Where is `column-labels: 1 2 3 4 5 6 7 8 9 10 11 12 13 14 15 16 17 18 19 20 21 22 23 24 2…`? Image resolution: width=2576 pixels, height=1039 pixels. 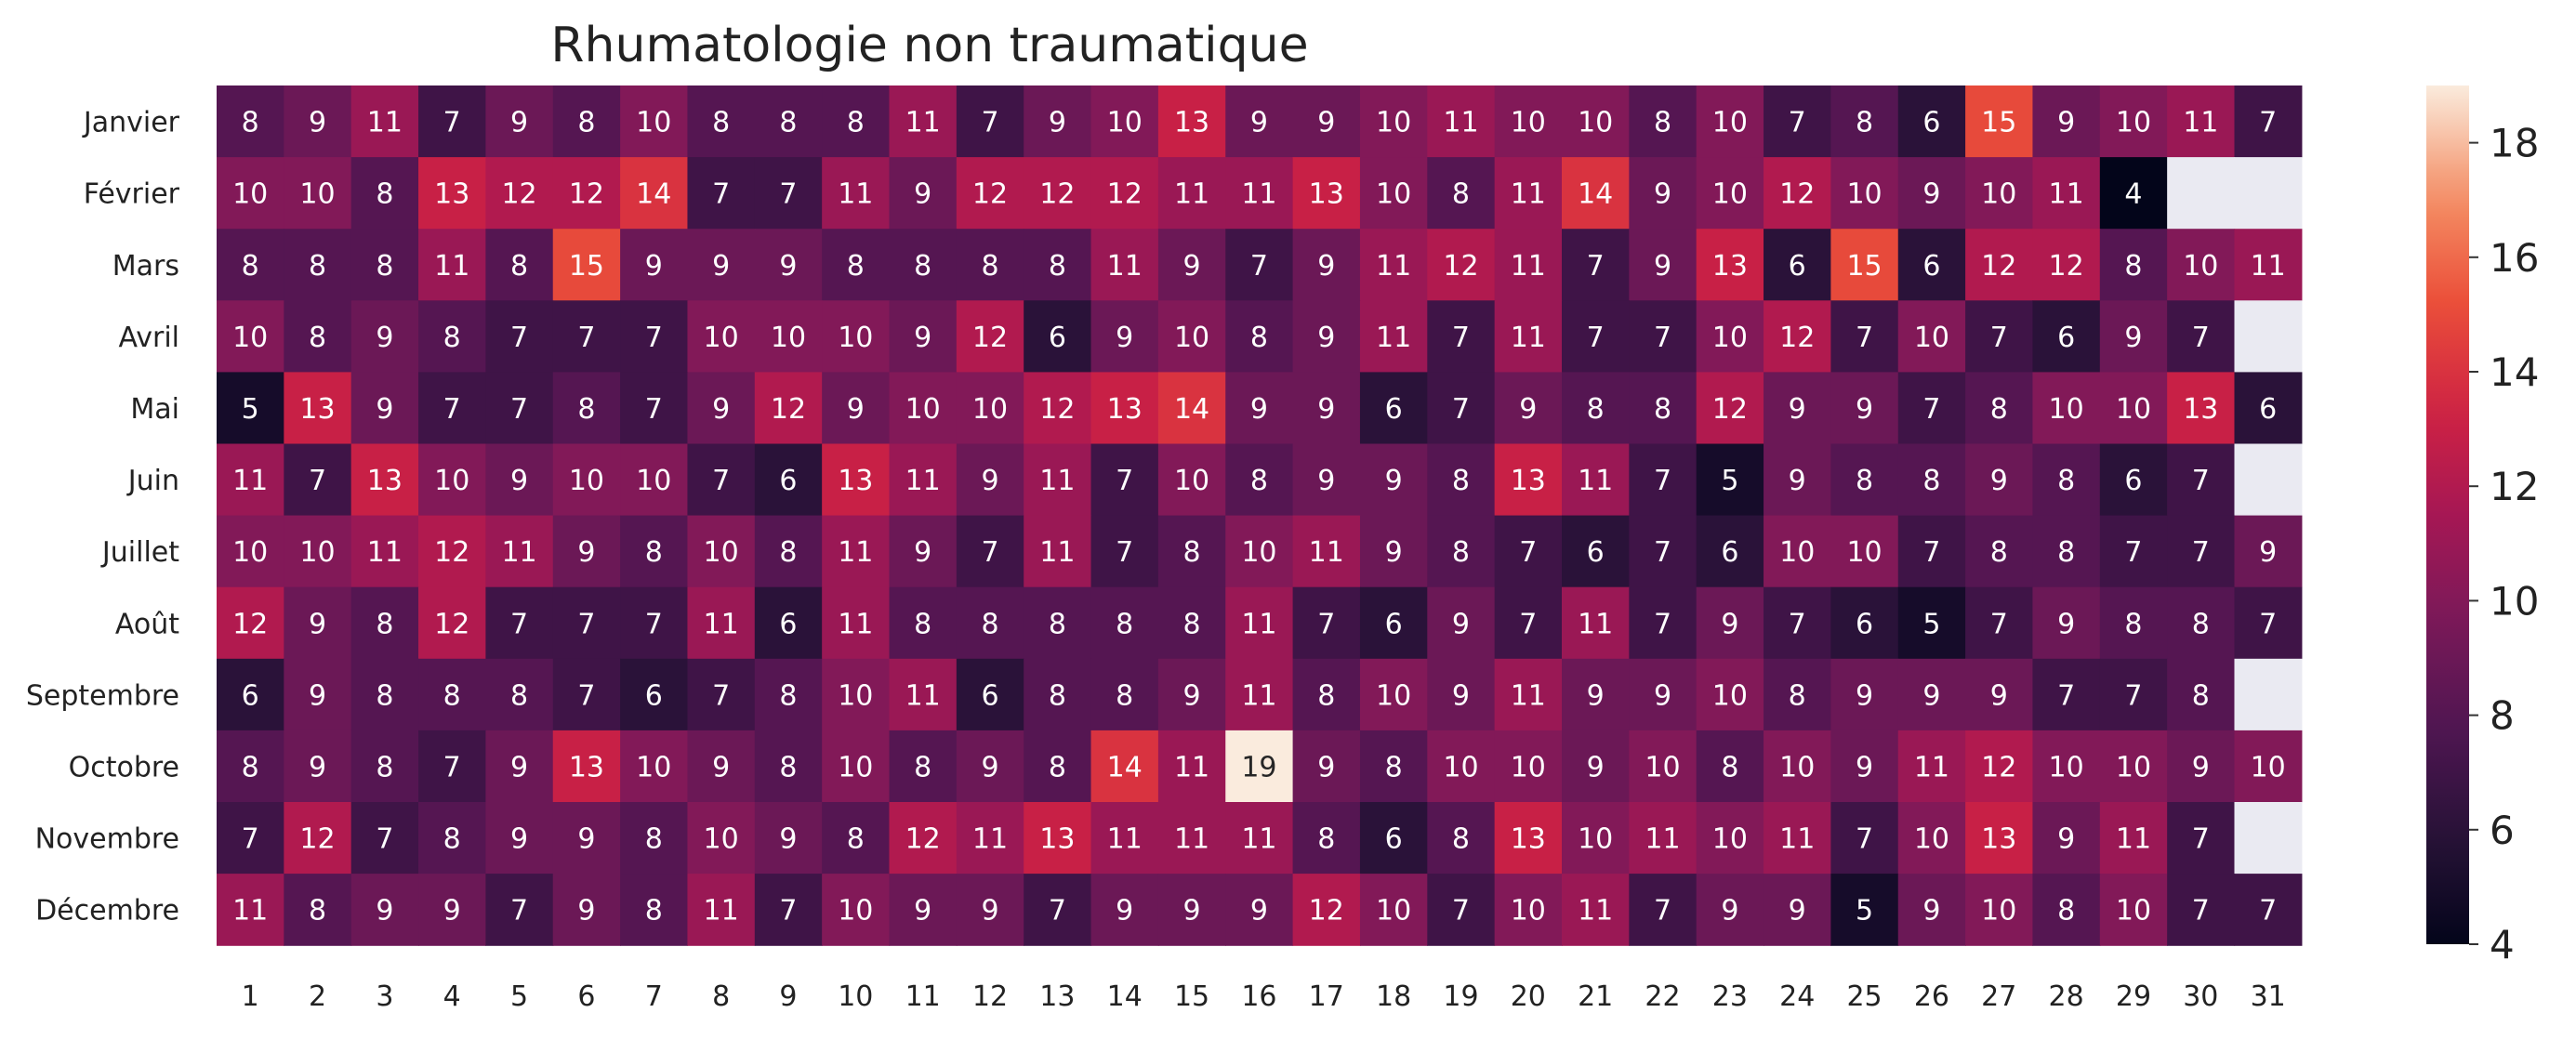 column-labels: 1 2 3 4 5 6 7 8 9 10 11 12 13 14 15 16 17 18 19 20 21 22 23 24 2… is located at coordinates (1264, 997).